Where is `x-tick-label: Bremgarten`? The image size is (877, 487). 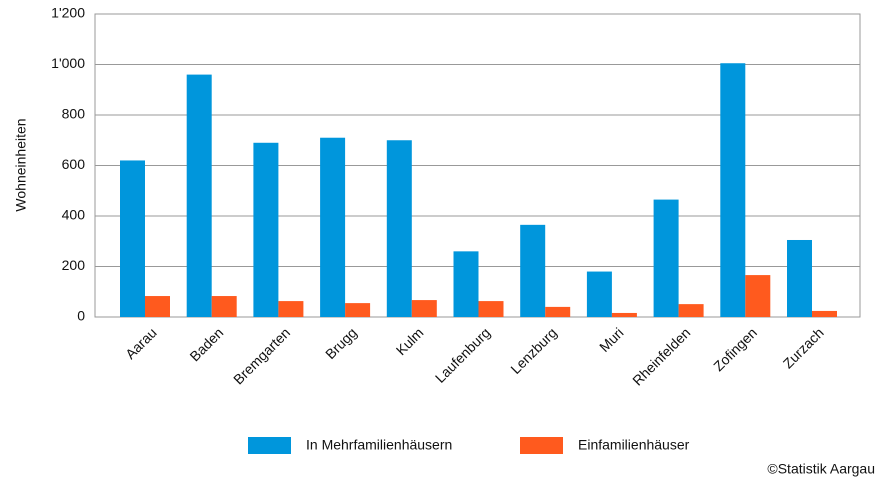 x-tick-label: Bremgarten is located at coordinates (261, 355).